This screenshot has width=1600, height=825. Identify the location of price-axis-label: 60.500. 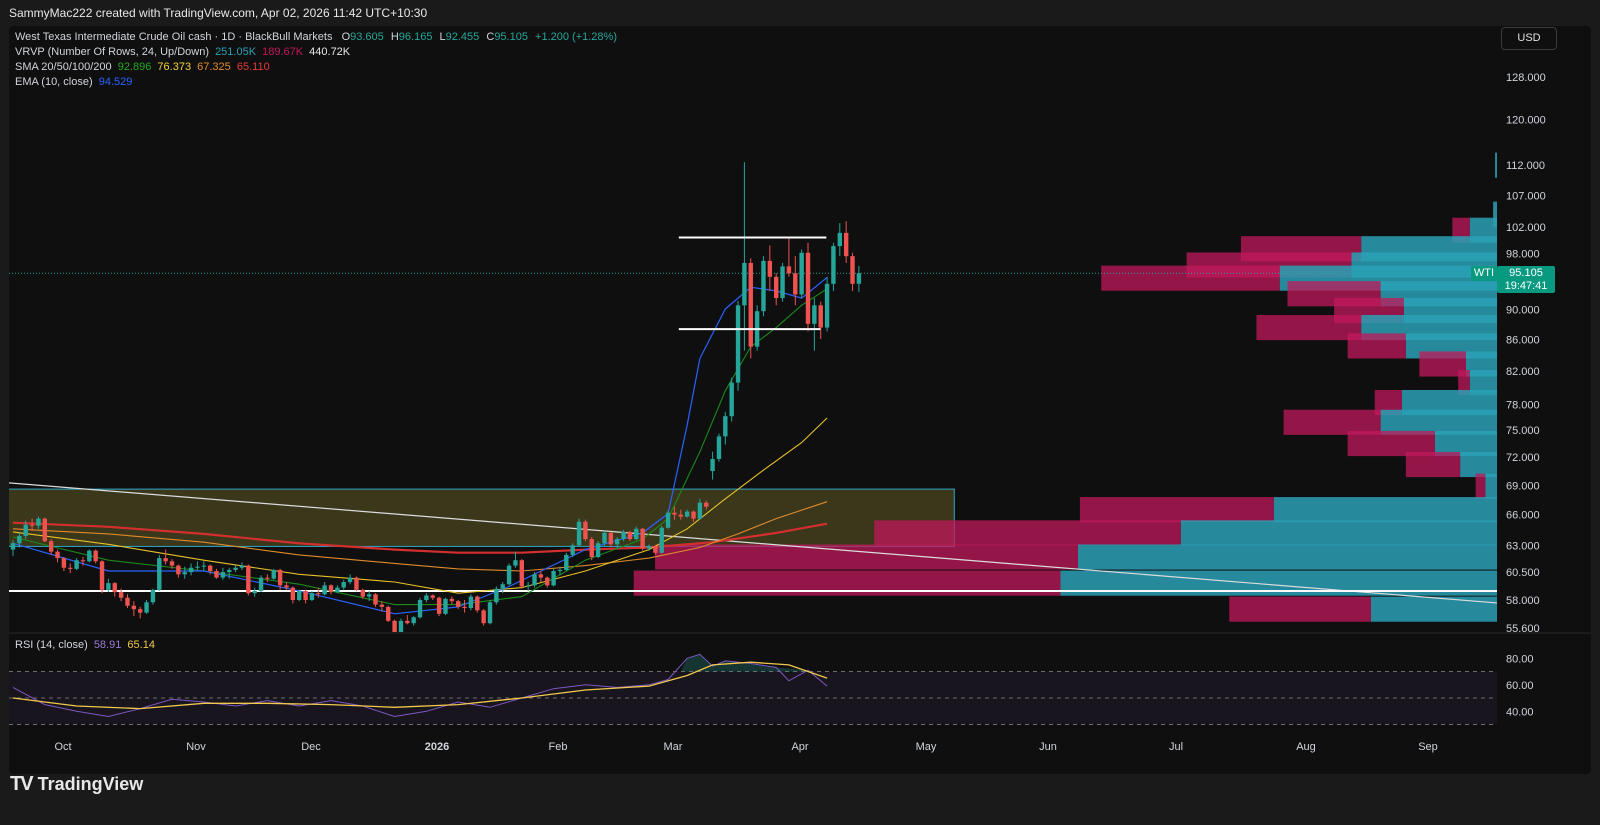
(1523, 573).